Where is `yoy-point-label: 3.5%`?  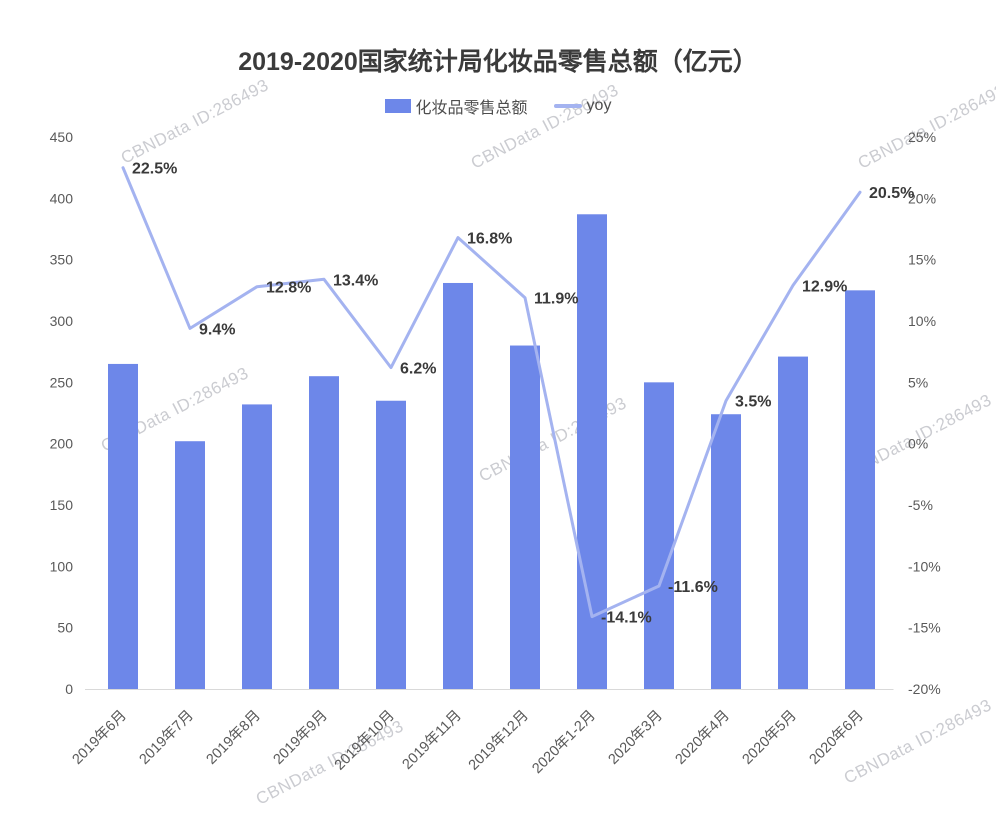
yoy-point-label: 3.5% is located at coordinates (753, 402).